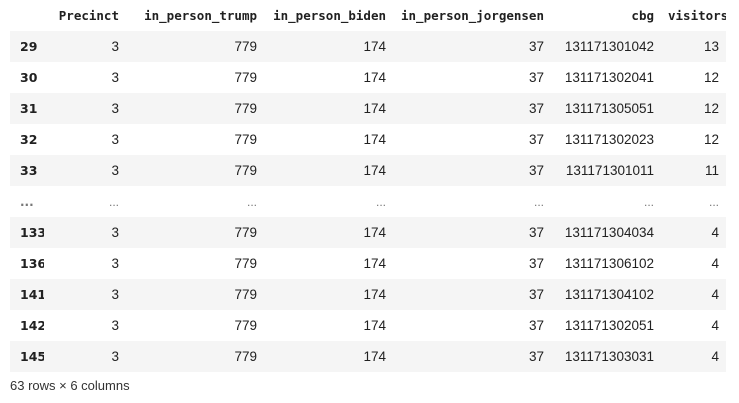 The width and height of the screenshot is (739, 403). What do you see at coordinates (32, 356) in the screenshot?
I see `row-index: 145` at bounding box center [32, 356].